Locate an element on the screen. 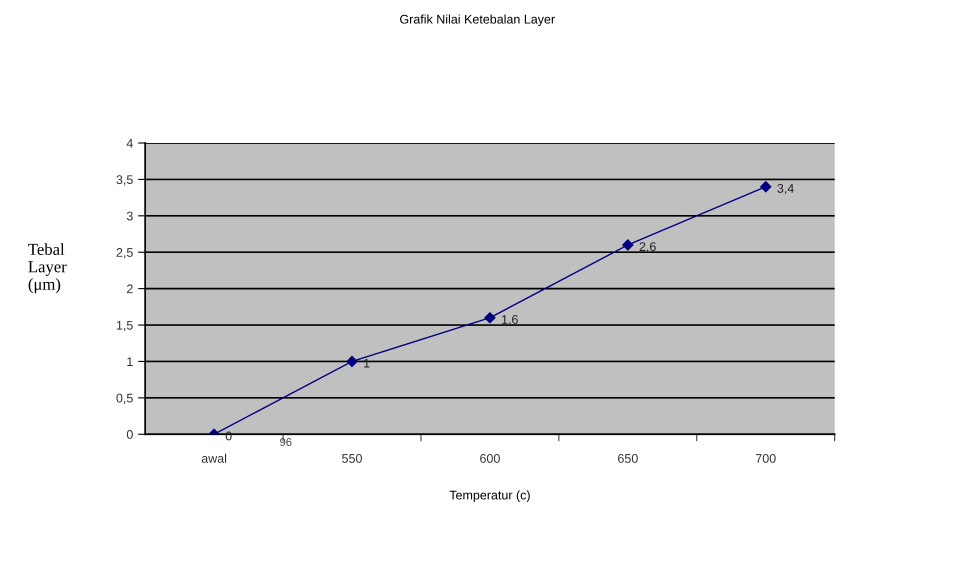  y-axis-title: Tebal Layer (μm) is located at coordinates (47, 268).